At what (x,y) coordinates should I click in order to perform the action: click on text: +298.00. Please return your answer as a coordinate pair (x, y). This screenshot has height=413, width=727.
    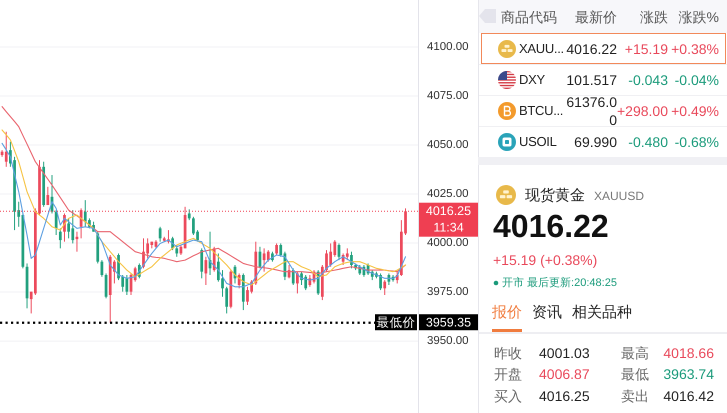
    Looking at the image, I should click on (642, 110).